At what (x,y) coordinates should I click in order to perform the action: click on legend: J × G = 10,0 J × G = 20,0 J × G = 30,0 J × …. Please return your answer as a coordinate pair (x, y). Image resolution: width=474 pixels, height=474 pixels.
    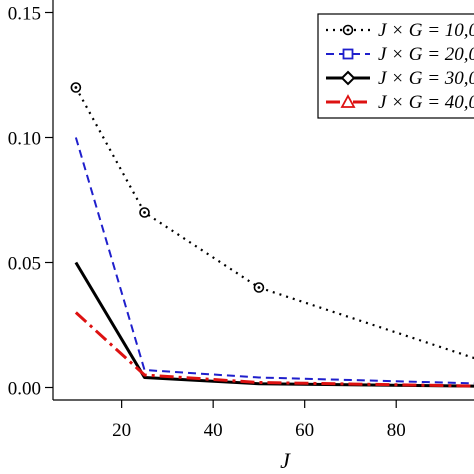
    Looking at the image, I should click on (395, 66).